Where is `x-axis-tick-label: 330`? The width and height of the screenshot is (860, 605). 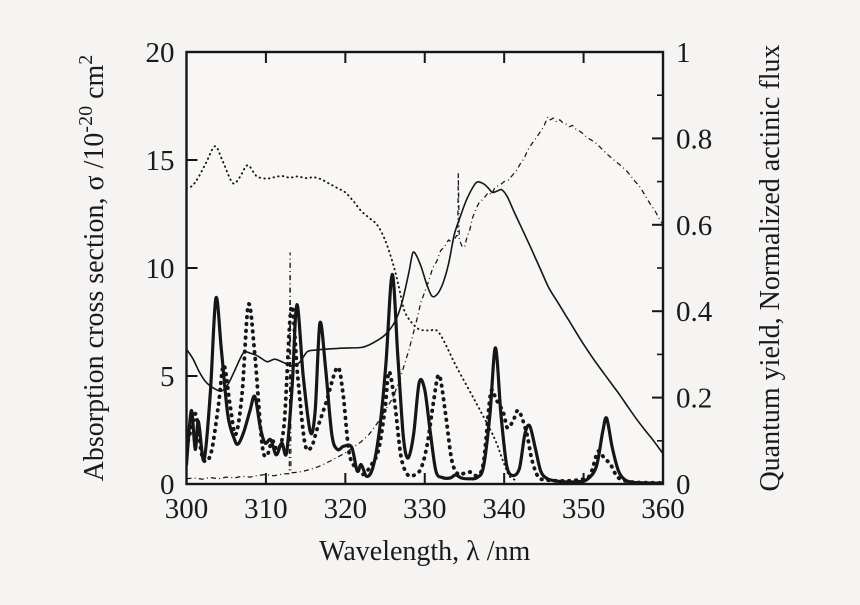
x-axis-tick-label: 330 is located at coordinates (425, 509).